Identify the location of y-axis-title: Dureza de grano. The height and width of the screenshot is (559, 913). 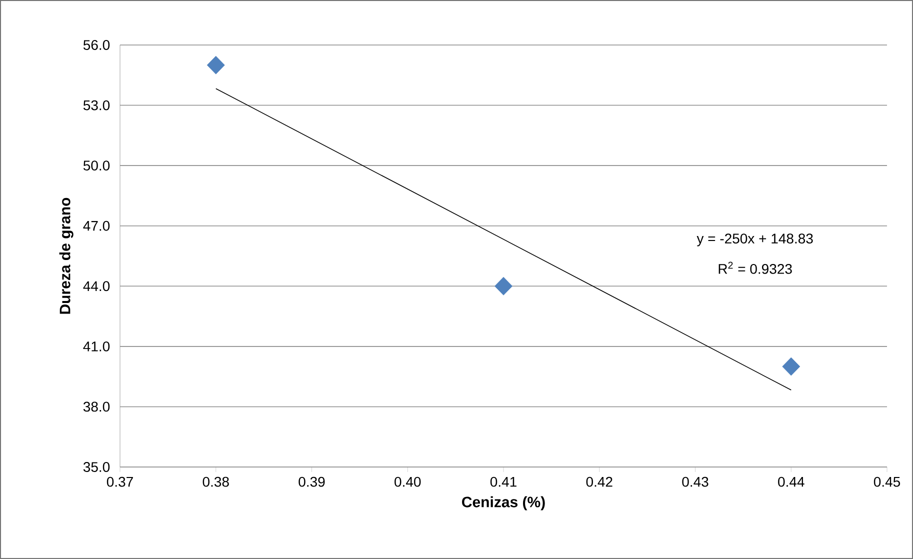
(66, 256).